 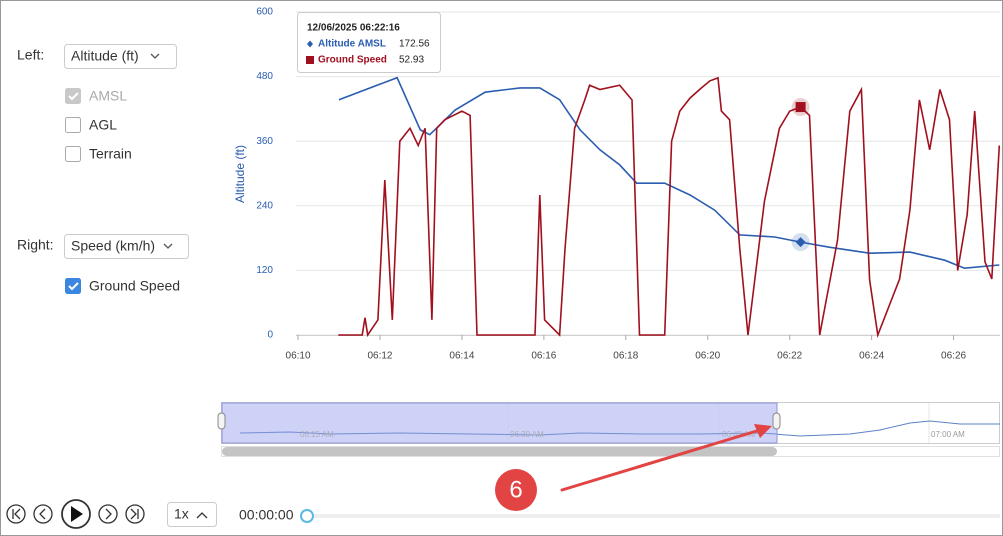 What do you see at coordinates (192, 514) in the screenshot?
I see `speed-select` at bounding box center [192, 514].